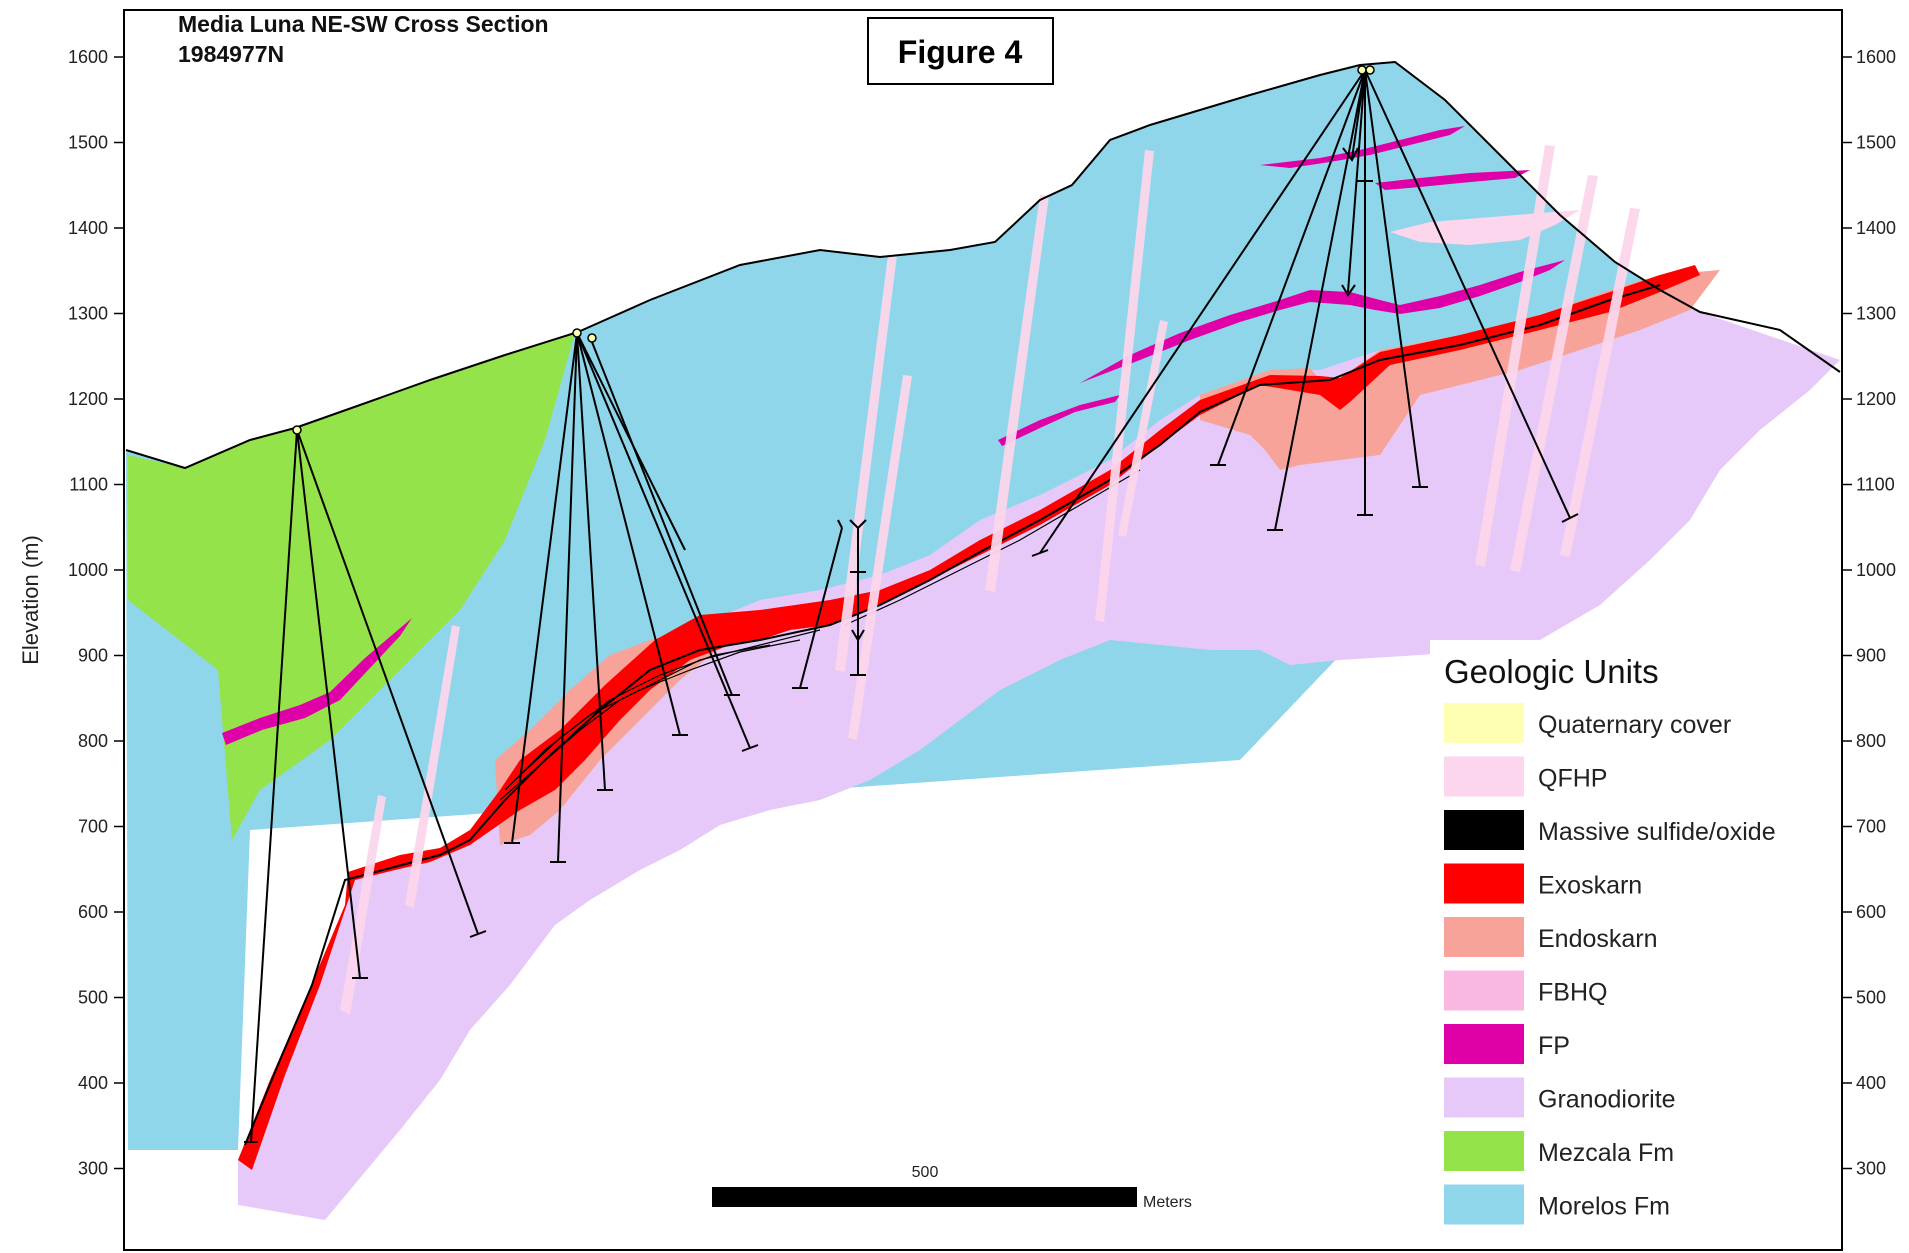 The width and height of the screenshot is (1909, 1253). Describe the element at coordinates (1875, 485) in the screenshot. I see `y-tick-label-right: 1100` at that location.